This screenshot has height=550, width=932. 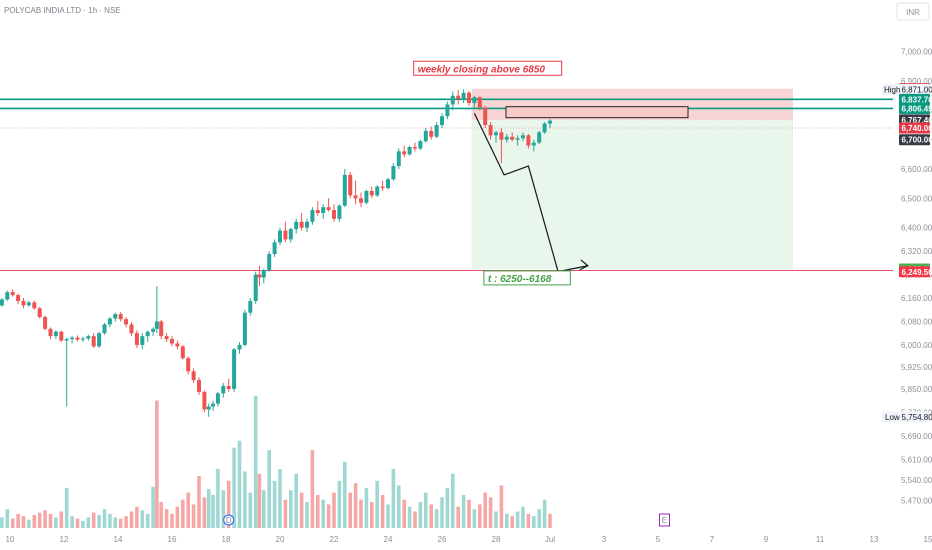 What do you see at coordinates (916, 169) in the screenshot?
I see `price-tick-label: 6,600.00` at bounding box center [916, 169].